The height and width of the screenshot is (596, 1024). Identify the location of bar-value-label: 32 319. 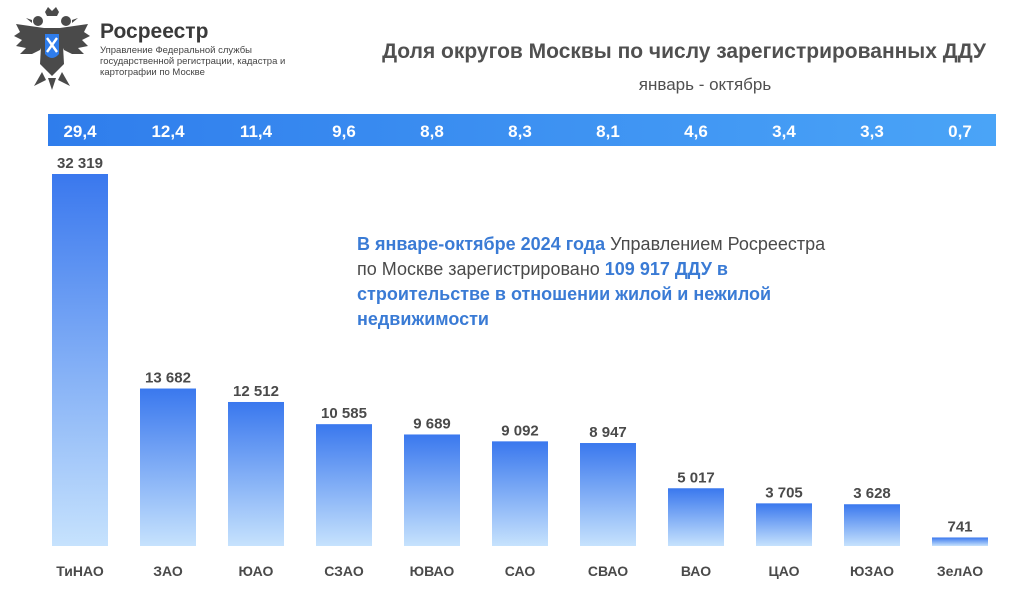
(80, 163).